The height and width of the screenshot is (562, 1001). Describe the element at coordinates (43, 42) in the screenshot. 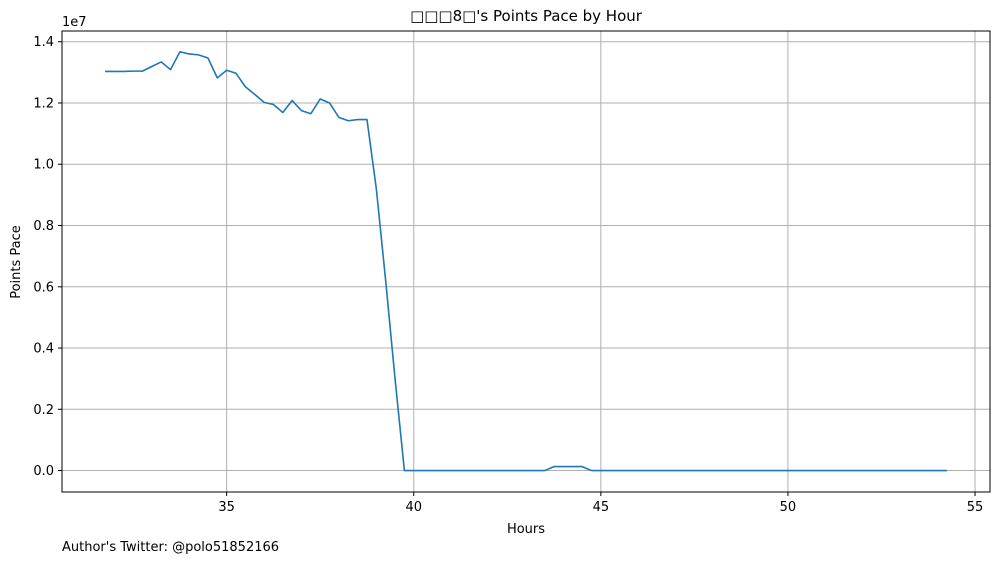

I see `y-tick-label: 1.4` at that location.